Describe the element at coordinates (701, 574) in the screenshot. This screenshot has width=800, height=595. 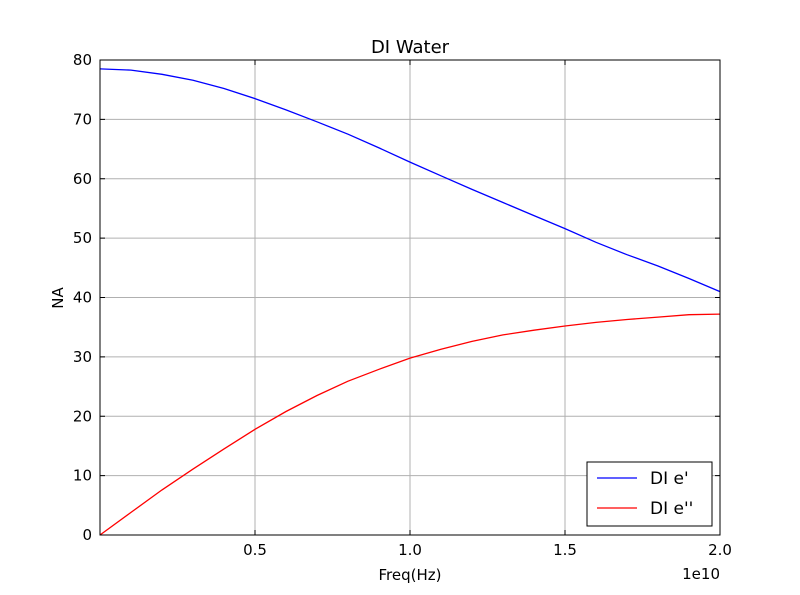
I see `x-axis-offset-label: 1e10` at that location.